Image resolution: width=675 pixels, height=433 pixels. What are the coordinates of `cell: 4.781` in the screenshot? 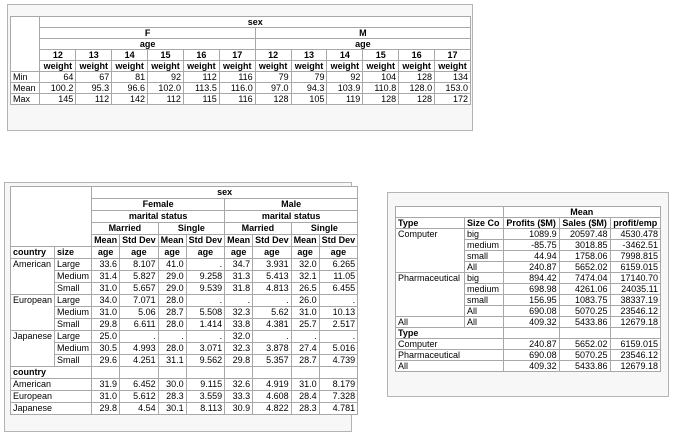 It's located at (338, 408).